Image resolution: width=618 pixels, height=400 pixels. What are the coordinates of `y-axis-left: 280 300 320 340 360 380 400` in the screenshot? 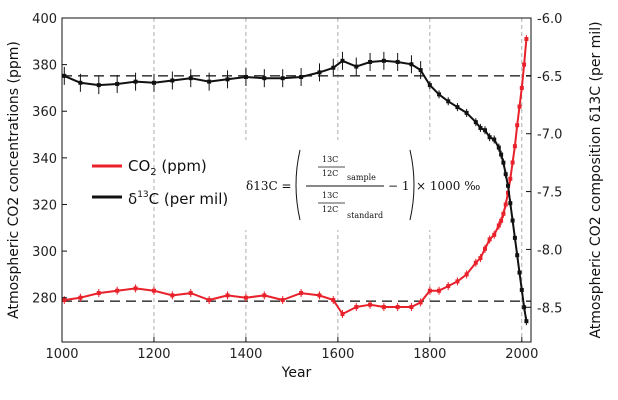 It's located at (49, 159).